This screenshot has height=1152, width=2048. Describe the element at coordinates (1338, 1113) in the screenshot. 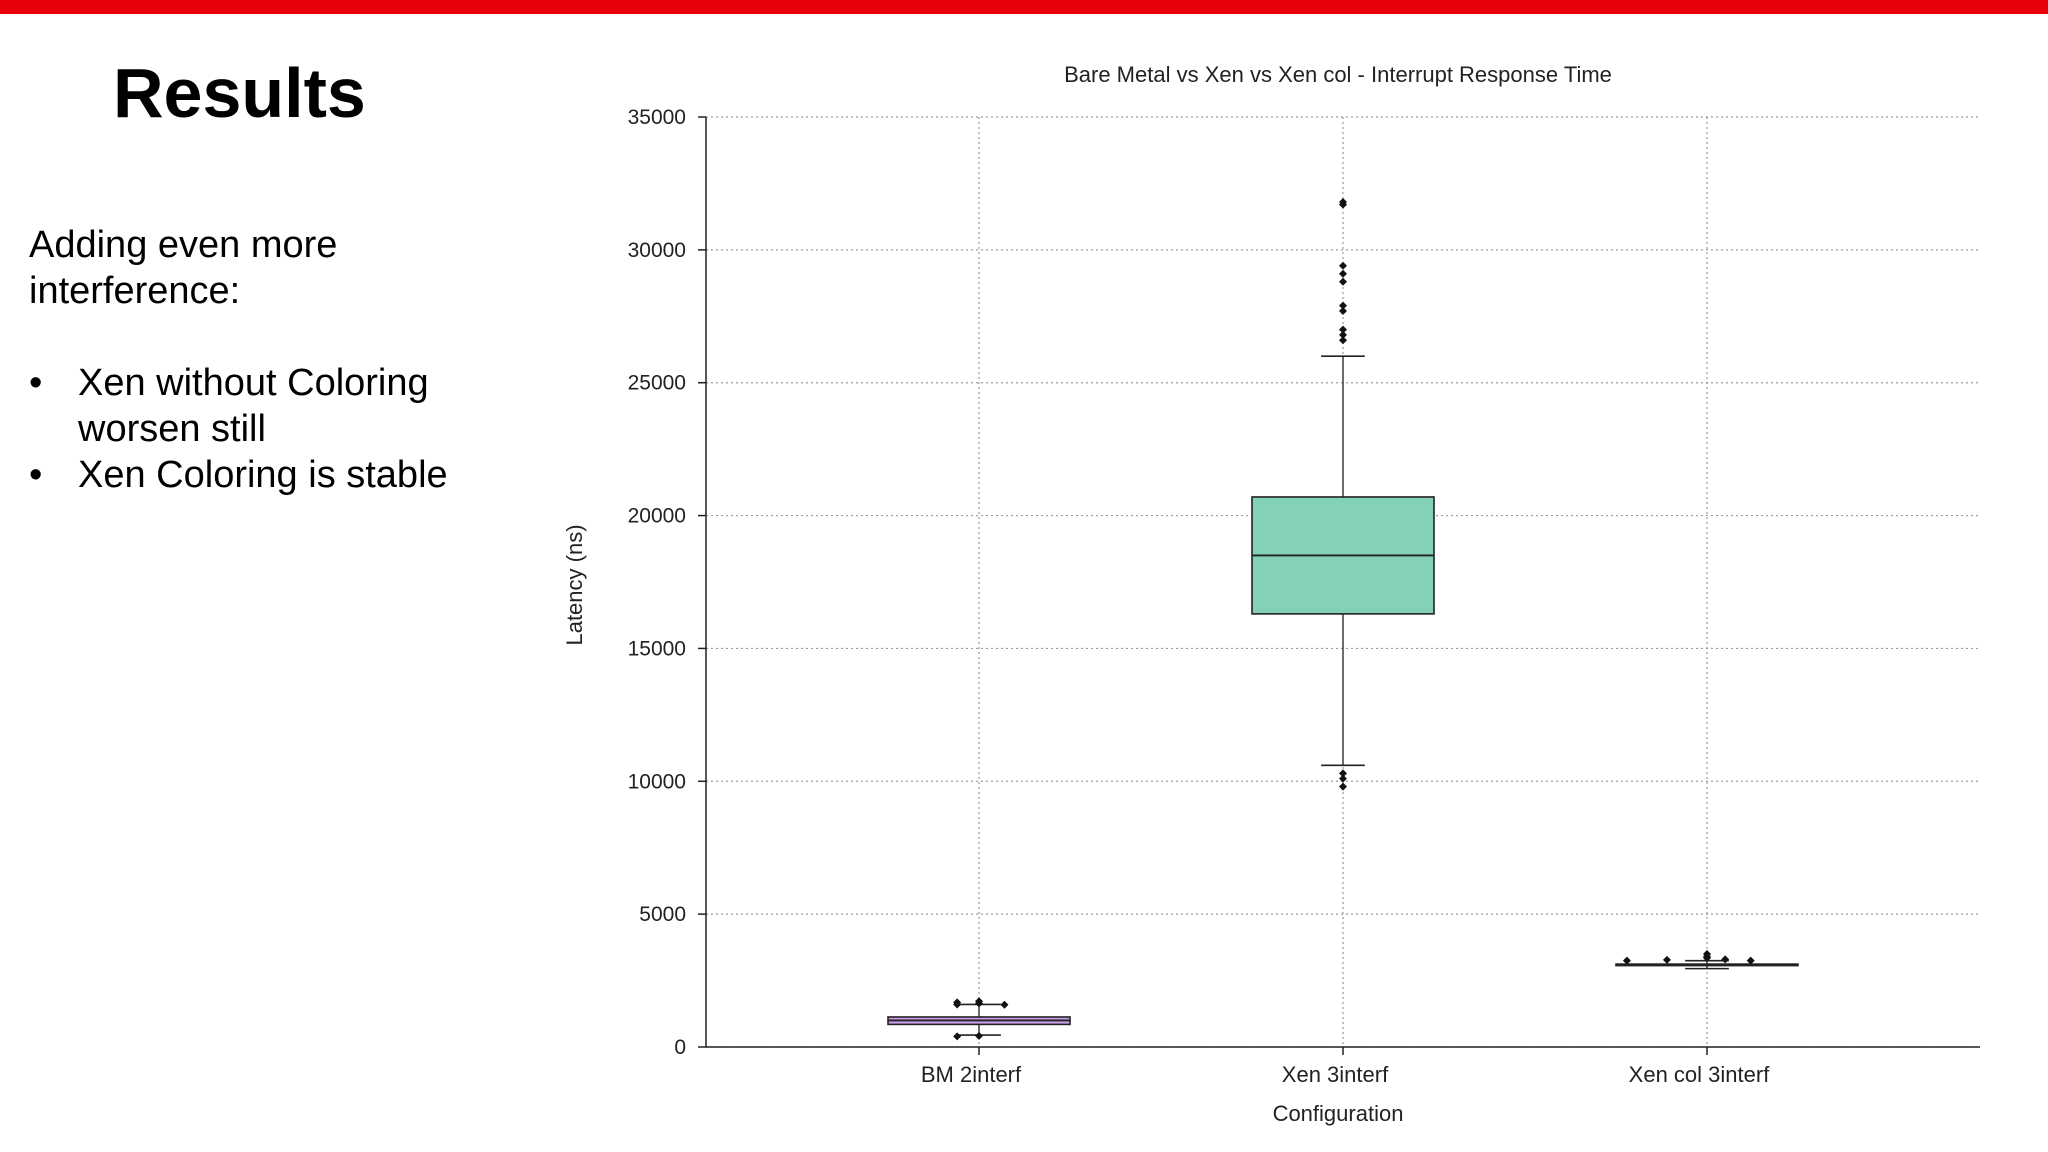

I see `x-axis-label: Configuration` at that location.